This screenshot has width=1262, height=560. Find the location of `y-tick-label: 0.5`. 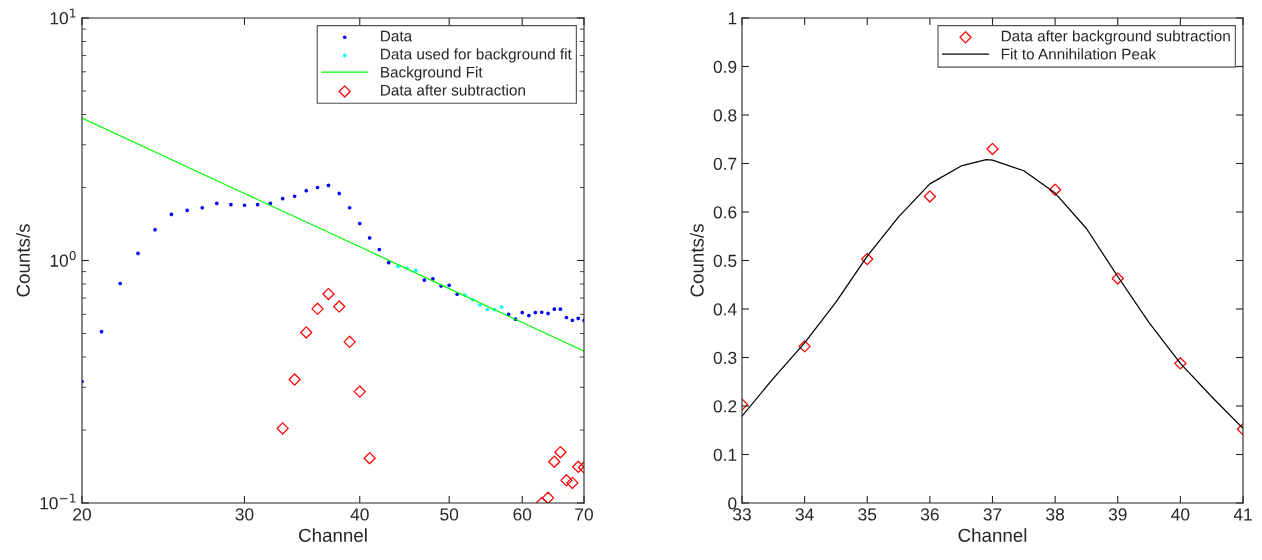

y-tick-label: 0.5 is located at coordinates (725, 260).